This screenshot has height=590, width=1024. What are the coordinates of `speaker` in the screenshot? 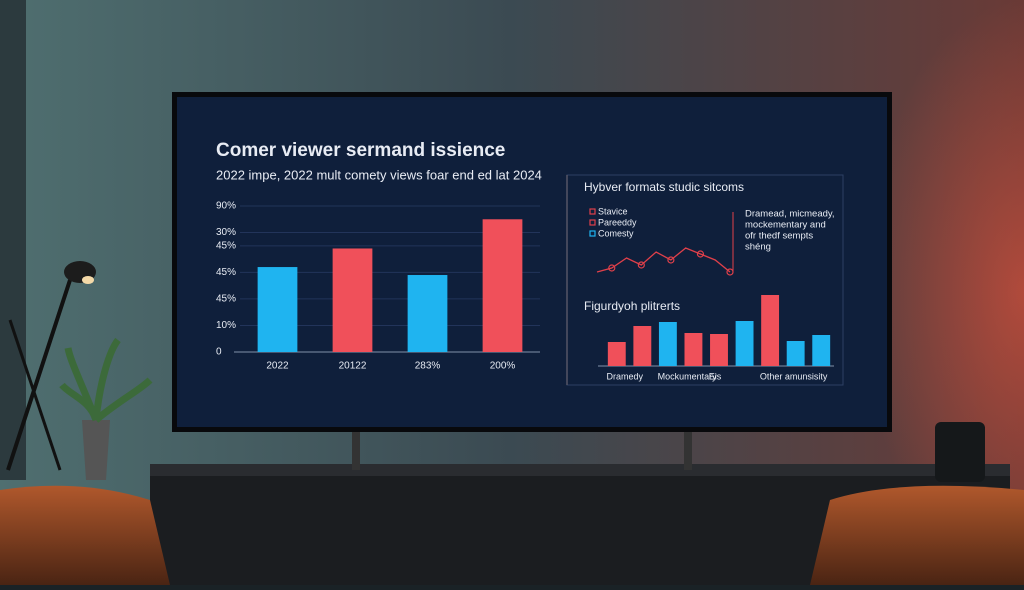 It's located at (960, 452).